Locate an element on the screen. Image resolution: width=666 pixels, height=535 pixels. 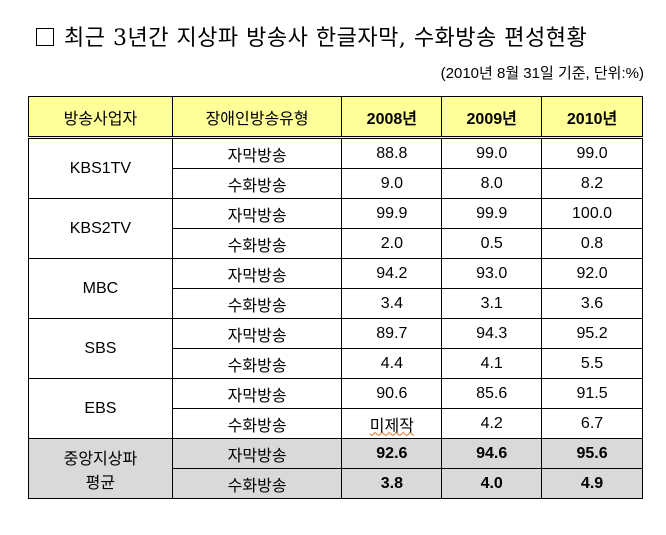
value-cell: 4.2 is located at coordinates (492, 423).